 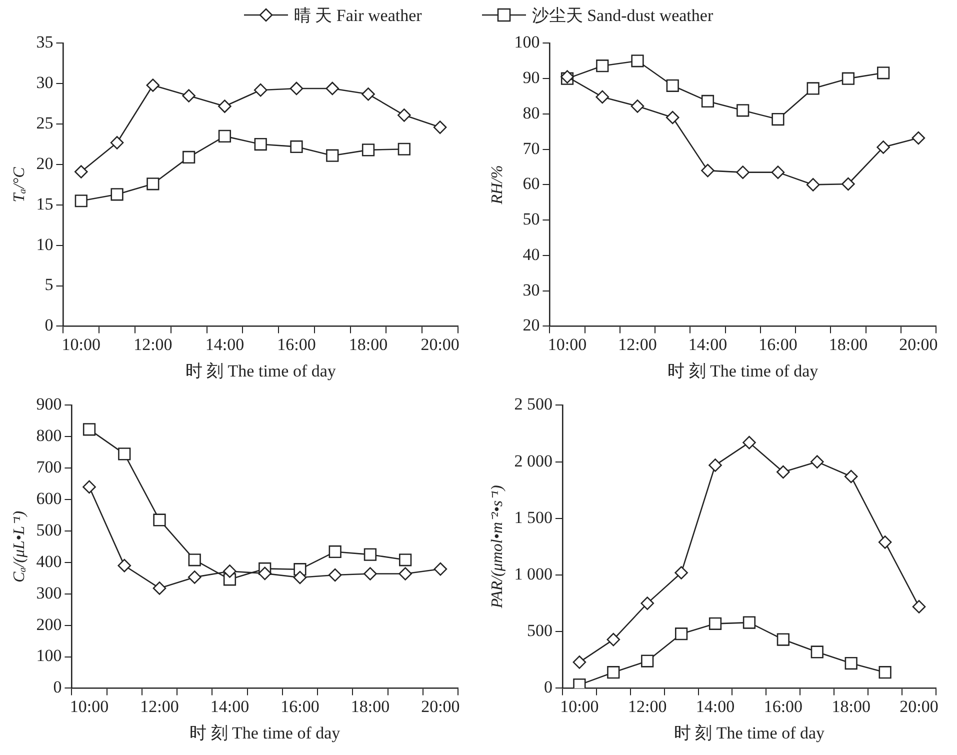 I want to click on y-tick-label: 600, so click(x=49, y=498).